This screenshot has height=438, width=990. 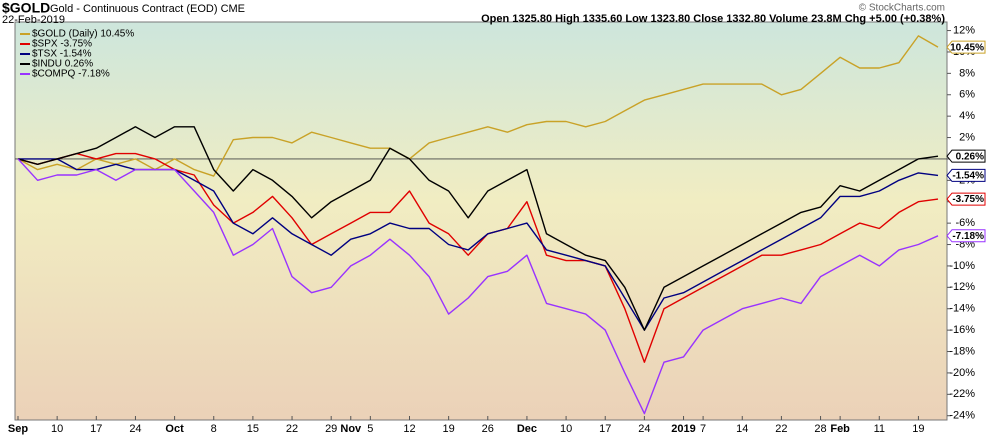 I want to click on date: 22-Feb-2019, so click(x=33, y=20).